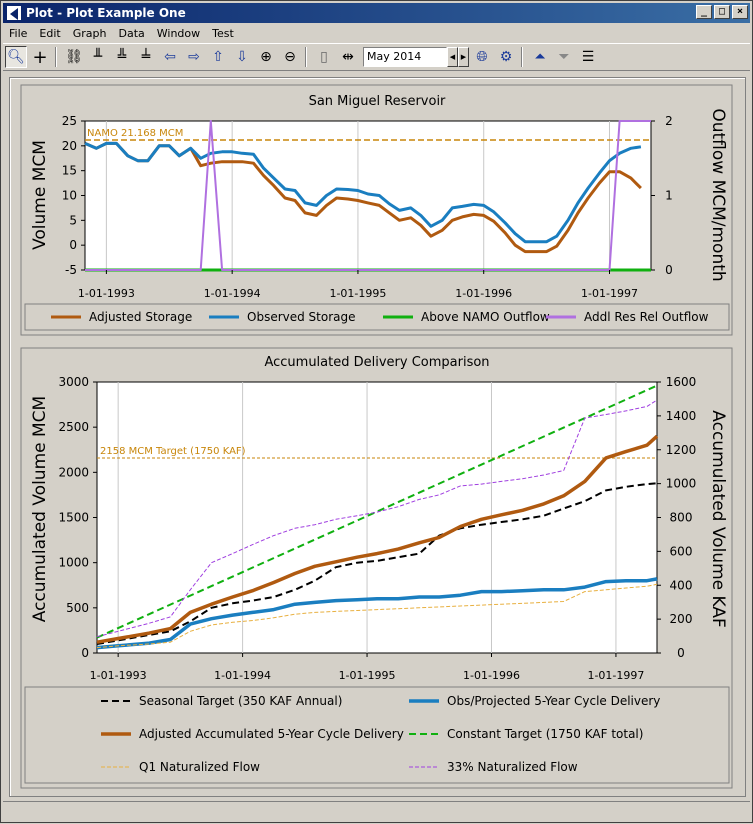 Image resolution: width=753 pixels, height=824 pixels. I want to click on zoom-out-button: ⊖, so click(290, 57).